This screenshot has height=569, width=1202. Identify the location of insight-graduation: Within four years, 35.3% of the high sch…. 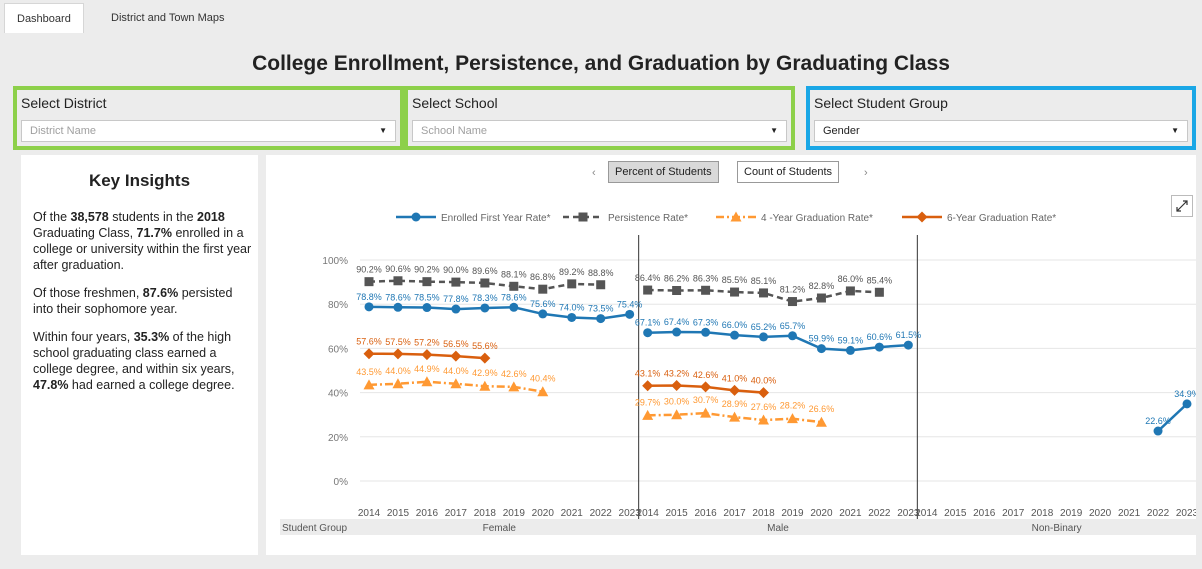
(143, 361).